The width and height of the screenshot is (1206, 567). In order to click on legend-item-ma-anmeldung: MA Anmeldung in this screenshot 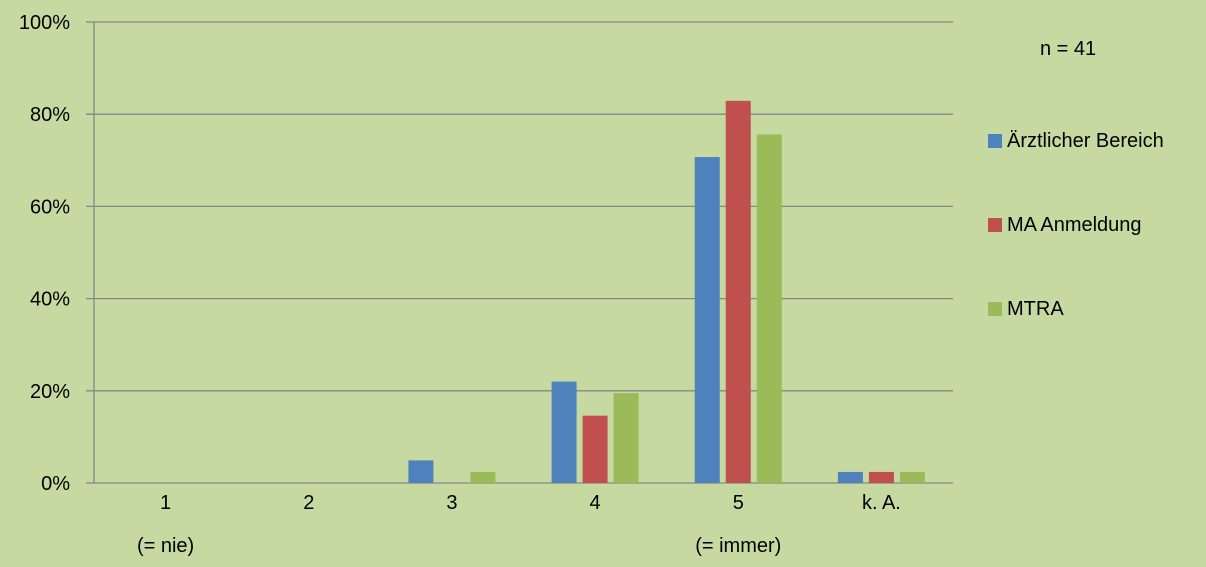, I will do `click(1076, 225)`.